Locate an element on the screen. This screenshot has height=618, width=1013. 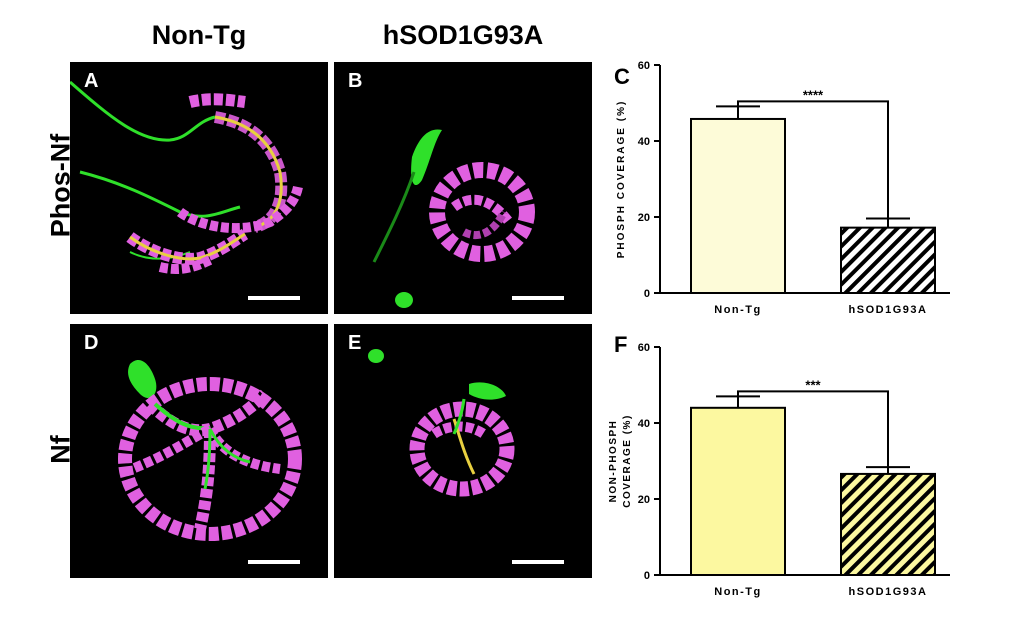
micrograph-panel-d: D is located at coordinates (199, 451).